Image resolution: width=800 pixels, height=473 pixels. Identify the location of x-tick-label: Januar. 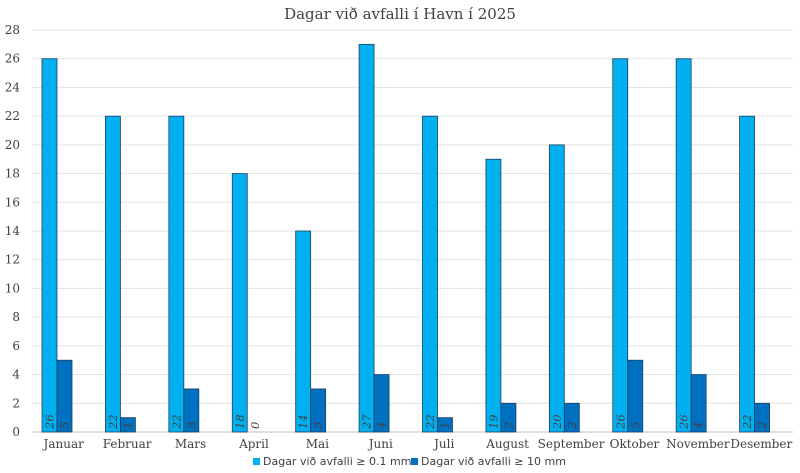
(63, 444).